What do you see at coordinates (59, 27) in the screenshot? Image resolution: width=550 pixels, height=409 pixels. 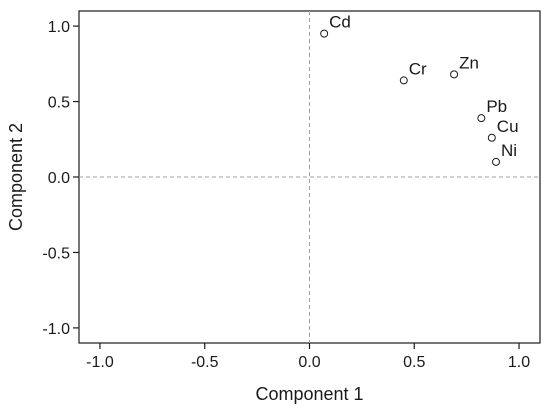 I see `y-tick-label: 1.0` at bounding box center [59, 27].